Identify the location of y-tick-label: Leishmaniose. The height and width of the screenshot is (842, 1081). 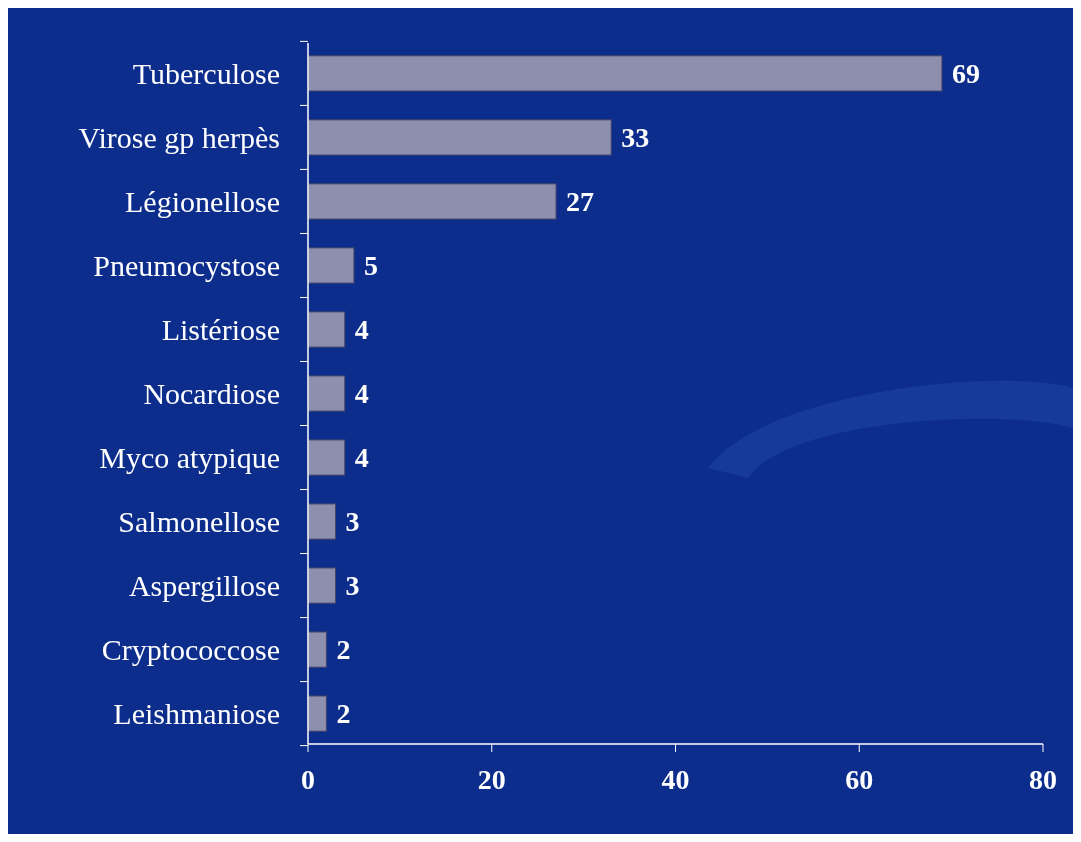
(196, 714).